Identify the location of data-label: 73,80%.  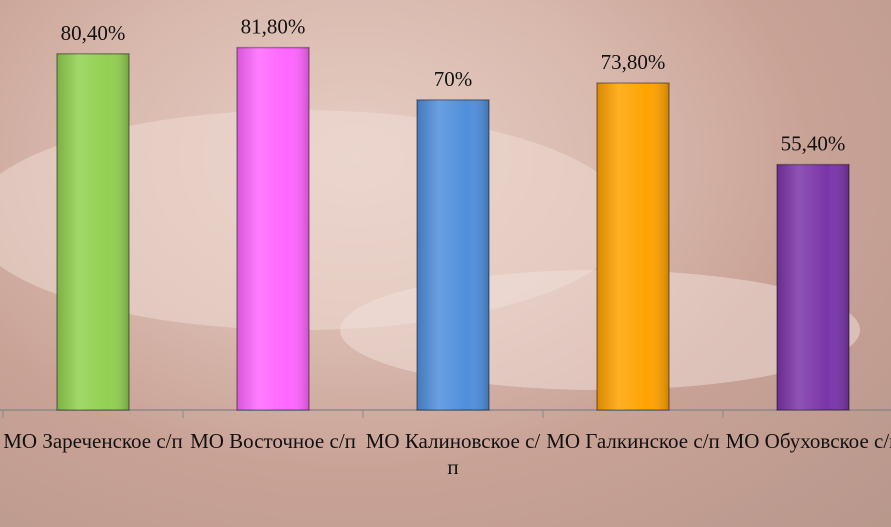
(633, 62).